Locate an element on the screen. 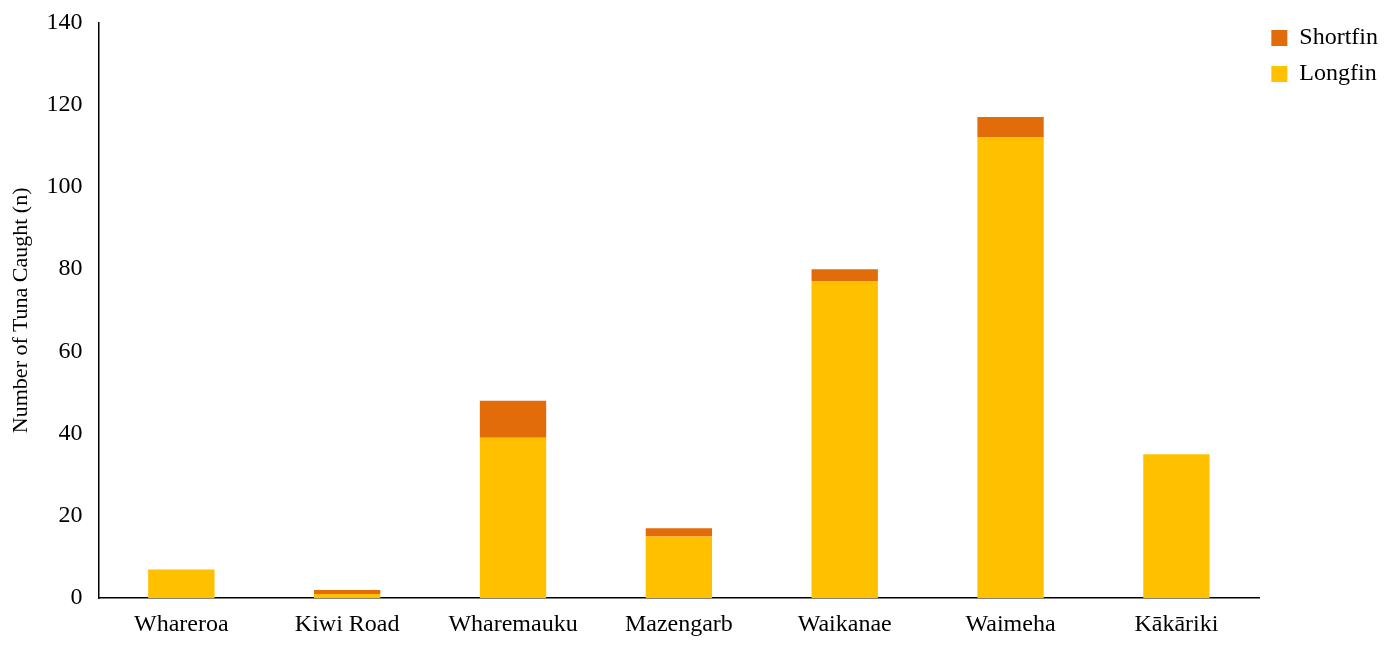  x-tick-label: Waimeha is located at coordinates (1010, 622).